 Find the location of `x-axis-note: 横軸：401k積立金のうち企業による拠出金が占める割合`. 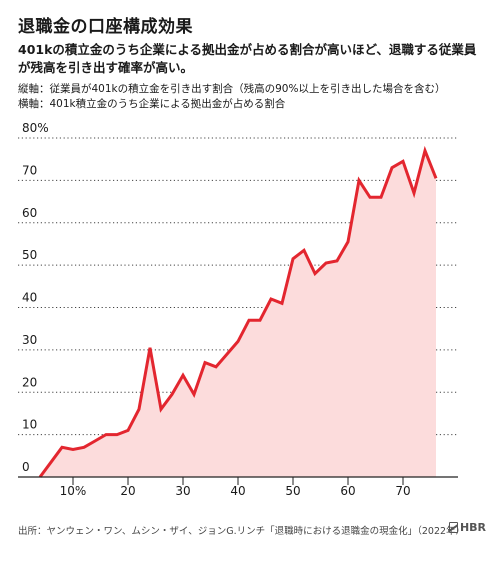

x-axis-note: 横軸：401k積立金のうち企業による拠出金が占める割合 is located at coordinates (152, 104).